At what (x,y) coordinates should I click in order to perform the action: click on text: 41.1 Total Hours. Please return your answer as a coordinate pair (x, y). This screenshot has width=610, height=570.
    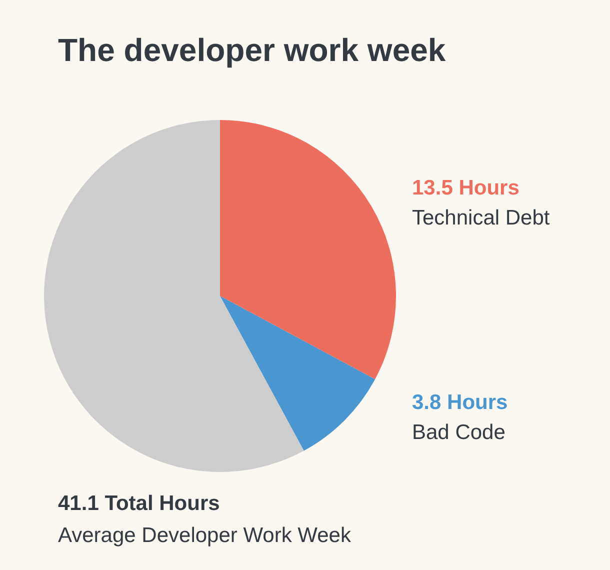
    Looking at the image, I should click on (139, 503).